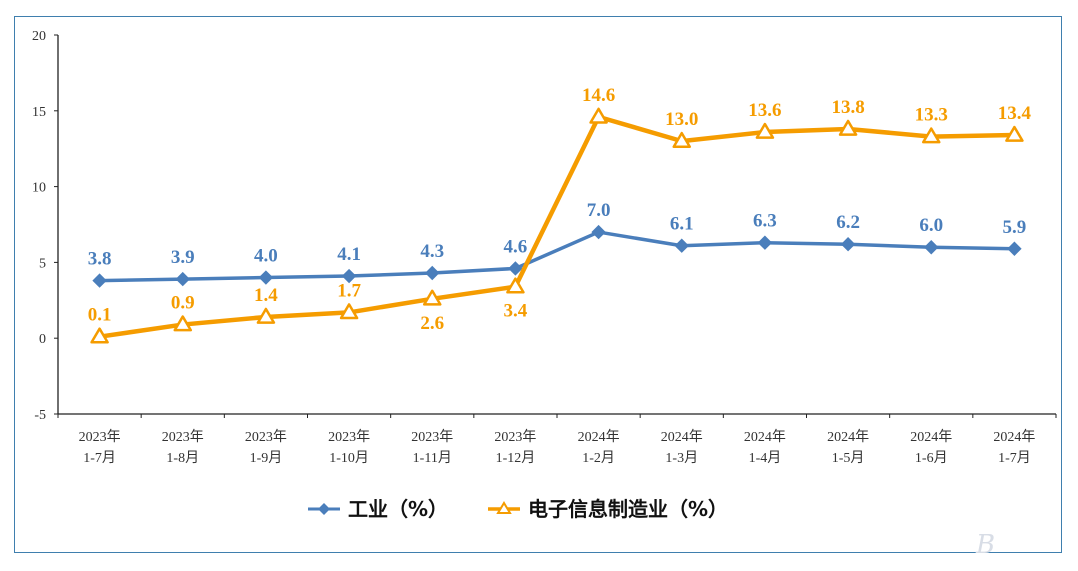 This screenshot has width=1078, height=571. What do you see at coordinates (986, 545) in the screenshot?
I see `watermark-logo: B` at bounding box center [986, 545].